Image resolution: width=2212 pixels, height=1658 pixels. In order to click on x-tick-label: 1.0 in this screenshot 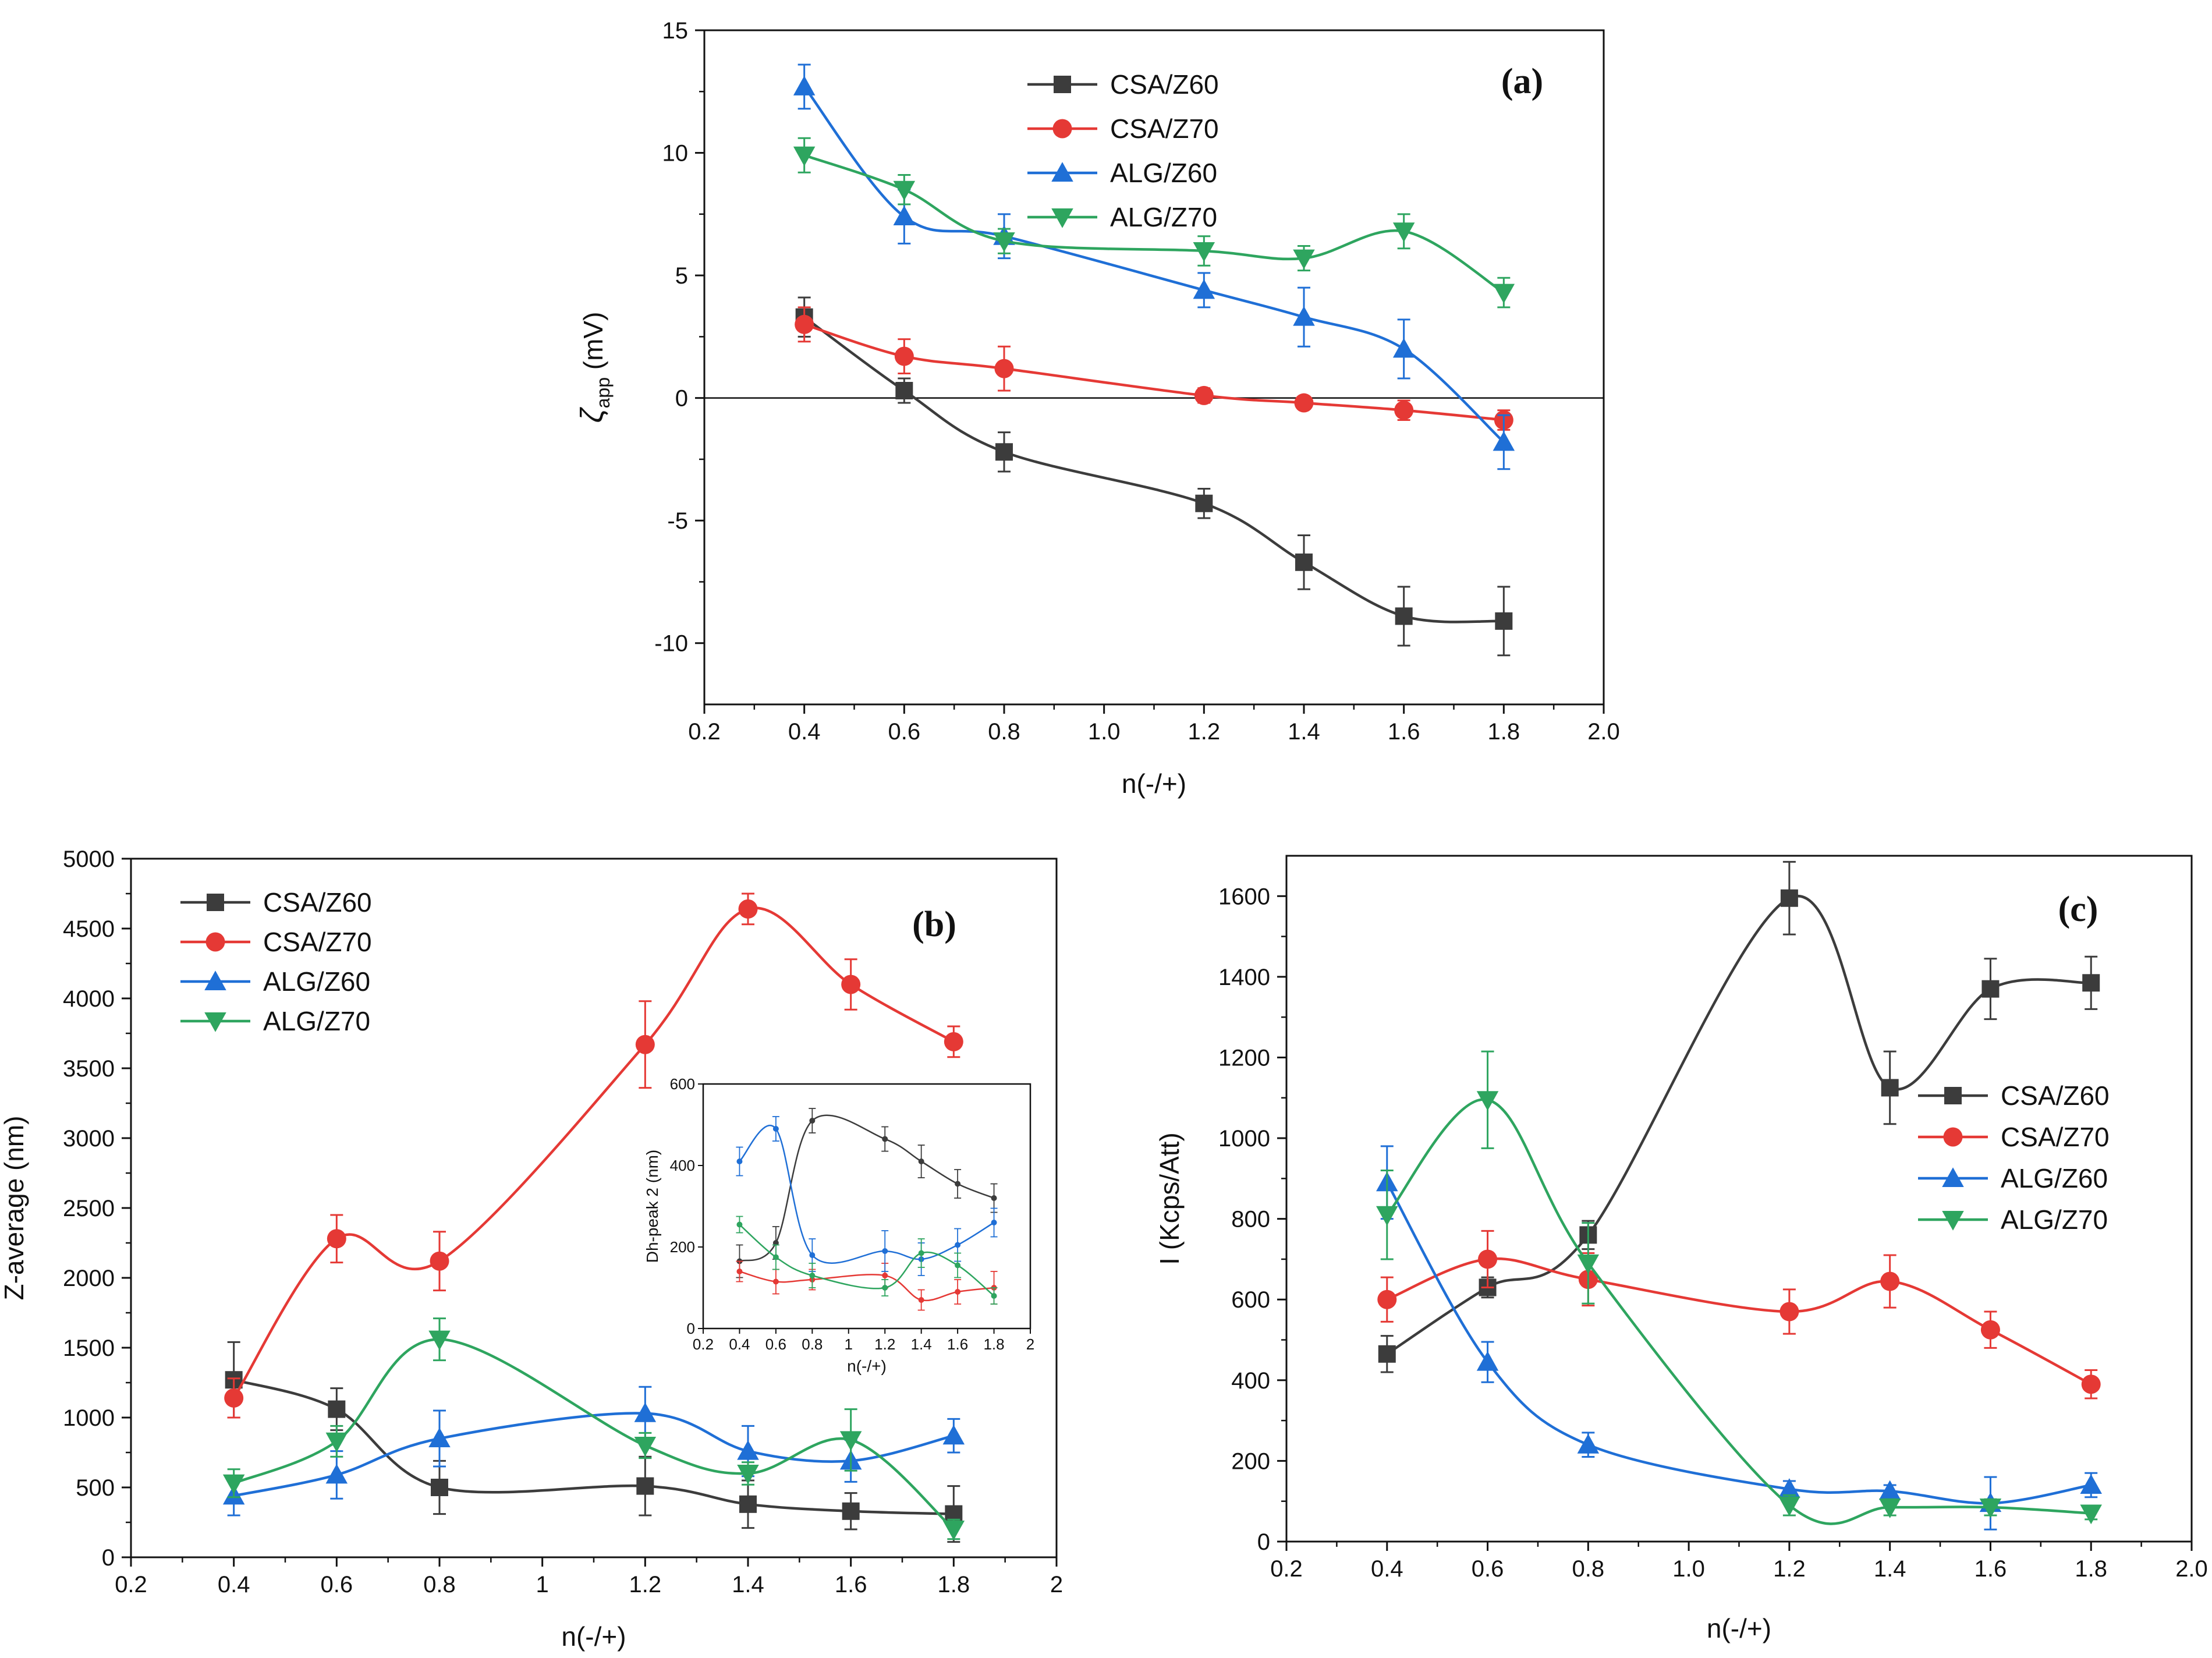, I will do `click(1689, 1569)`.